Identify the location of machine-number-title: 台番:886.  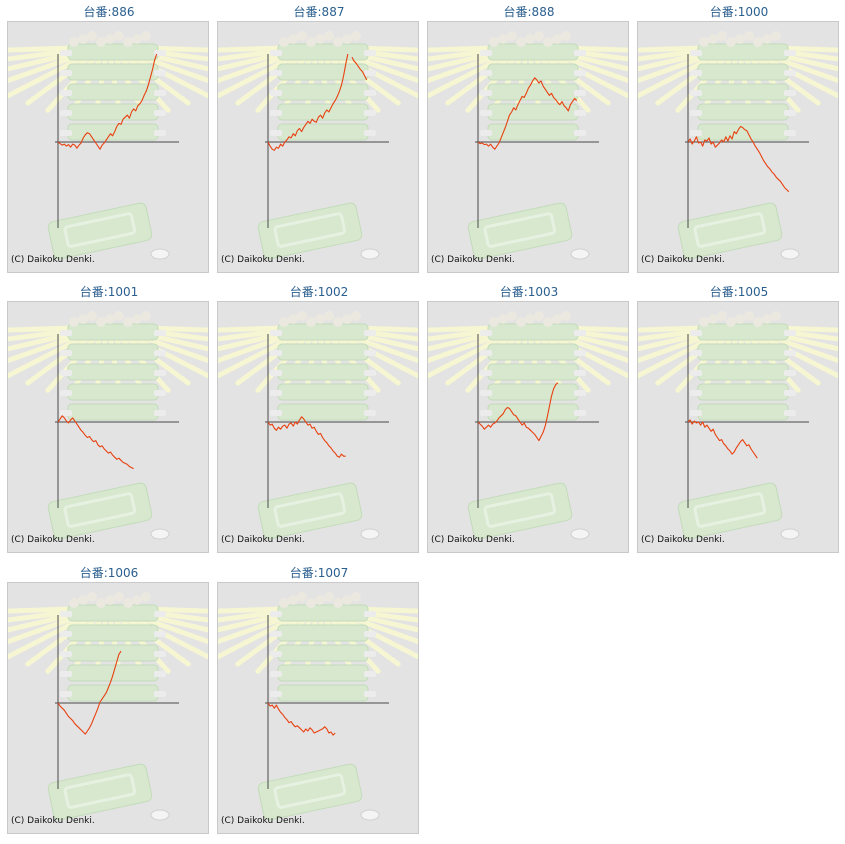
(109, 12).